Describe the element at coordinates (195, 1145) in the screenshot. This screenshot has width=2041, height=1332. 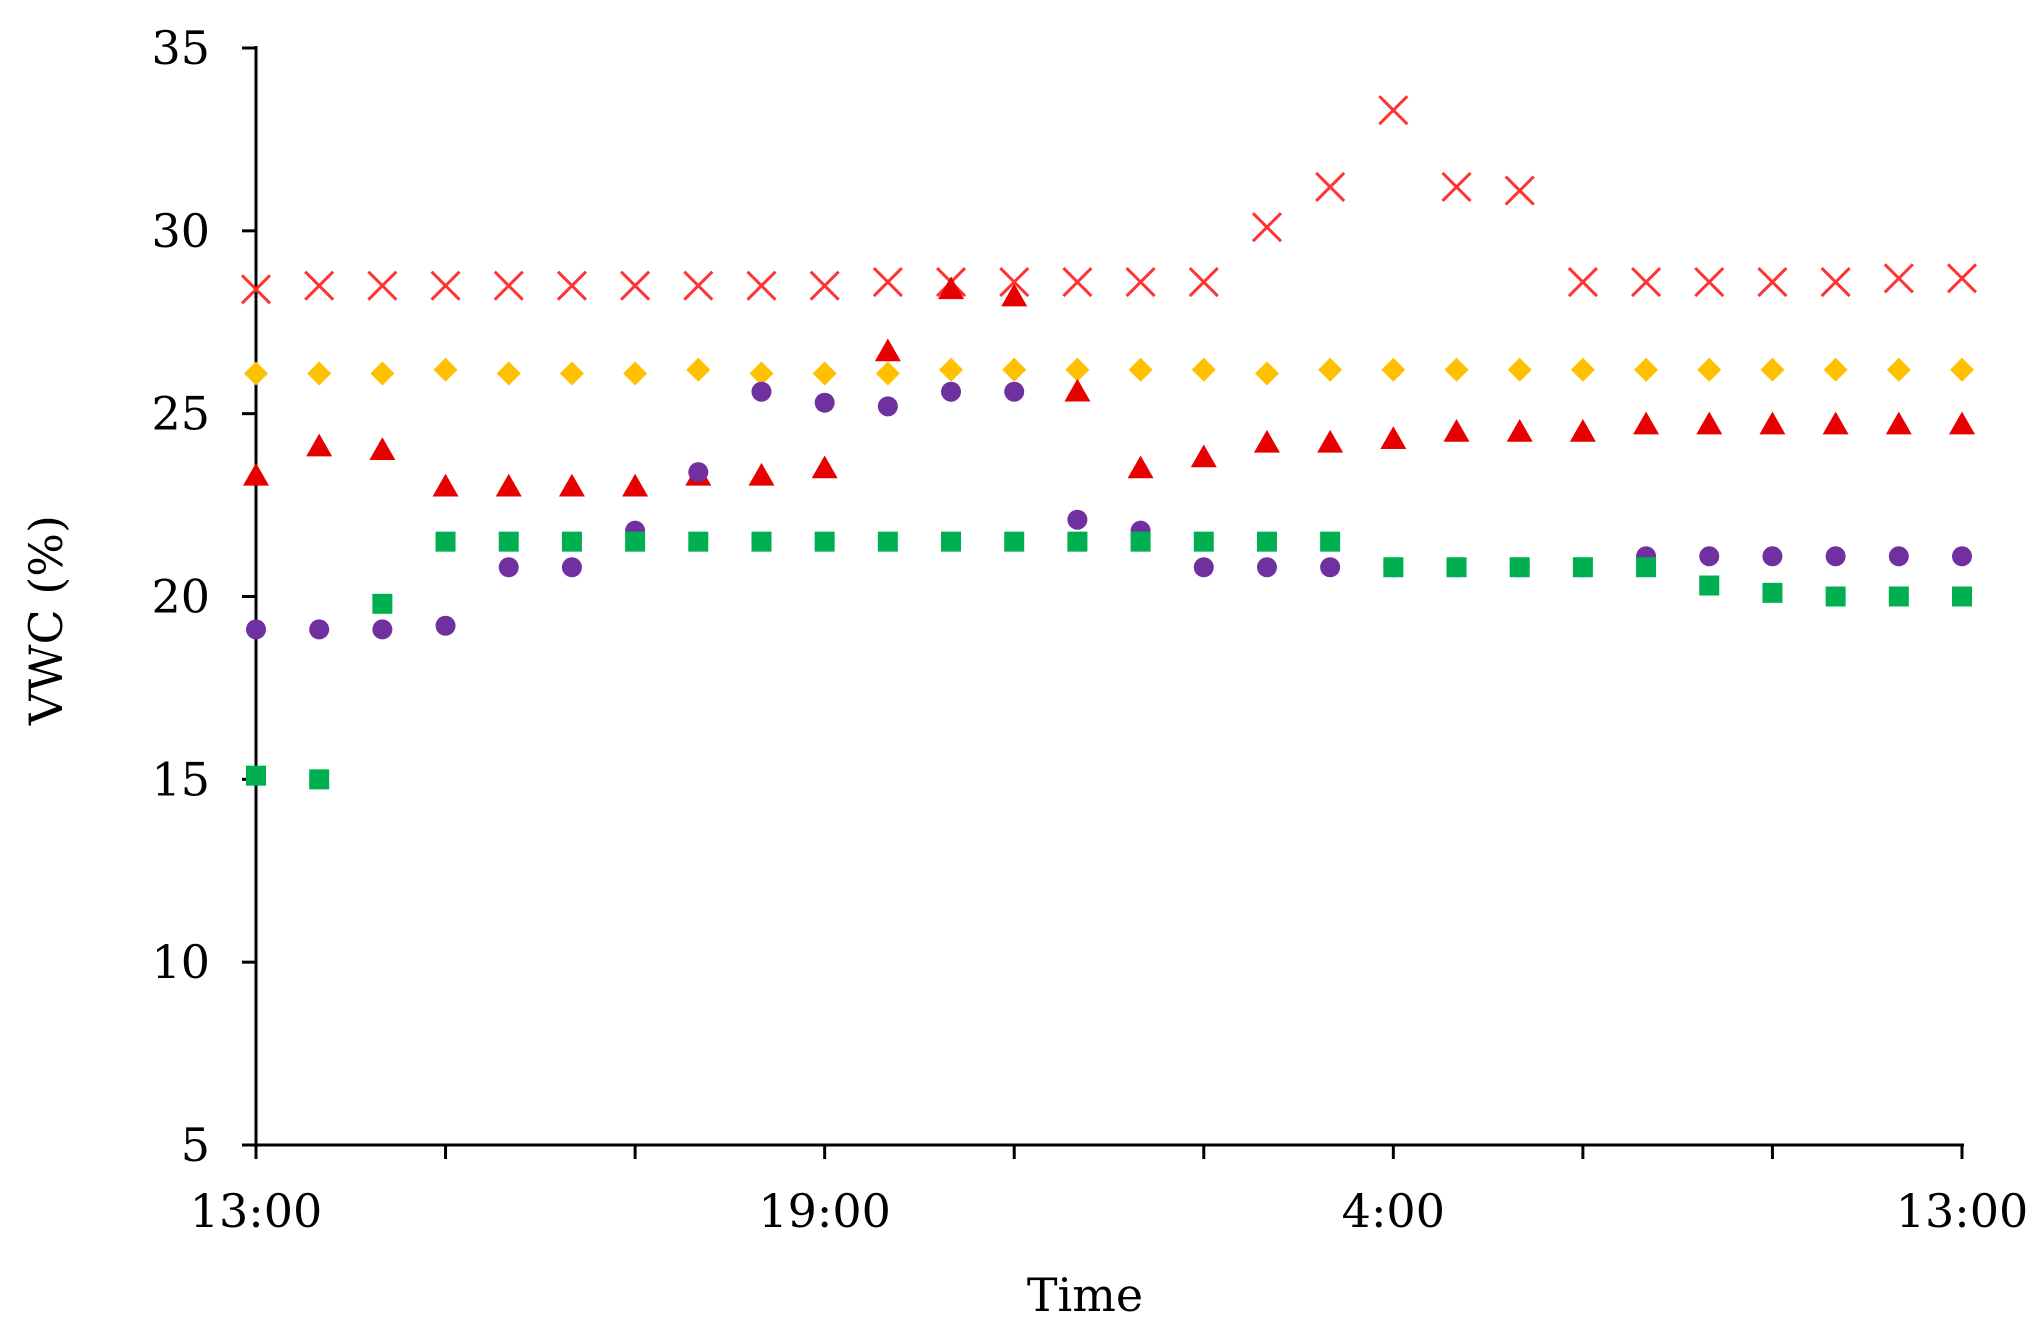
I see `y-tick-label: 5` at that location.